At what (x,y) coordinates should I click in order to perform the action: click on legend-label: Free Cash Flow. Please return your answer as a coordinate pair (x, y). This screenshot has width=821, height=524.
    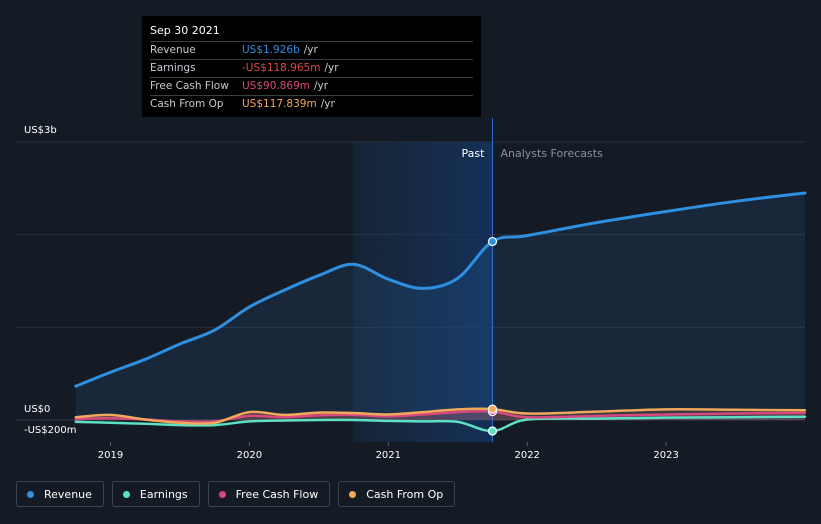
    Looking at the image, I should click on (277, 494).